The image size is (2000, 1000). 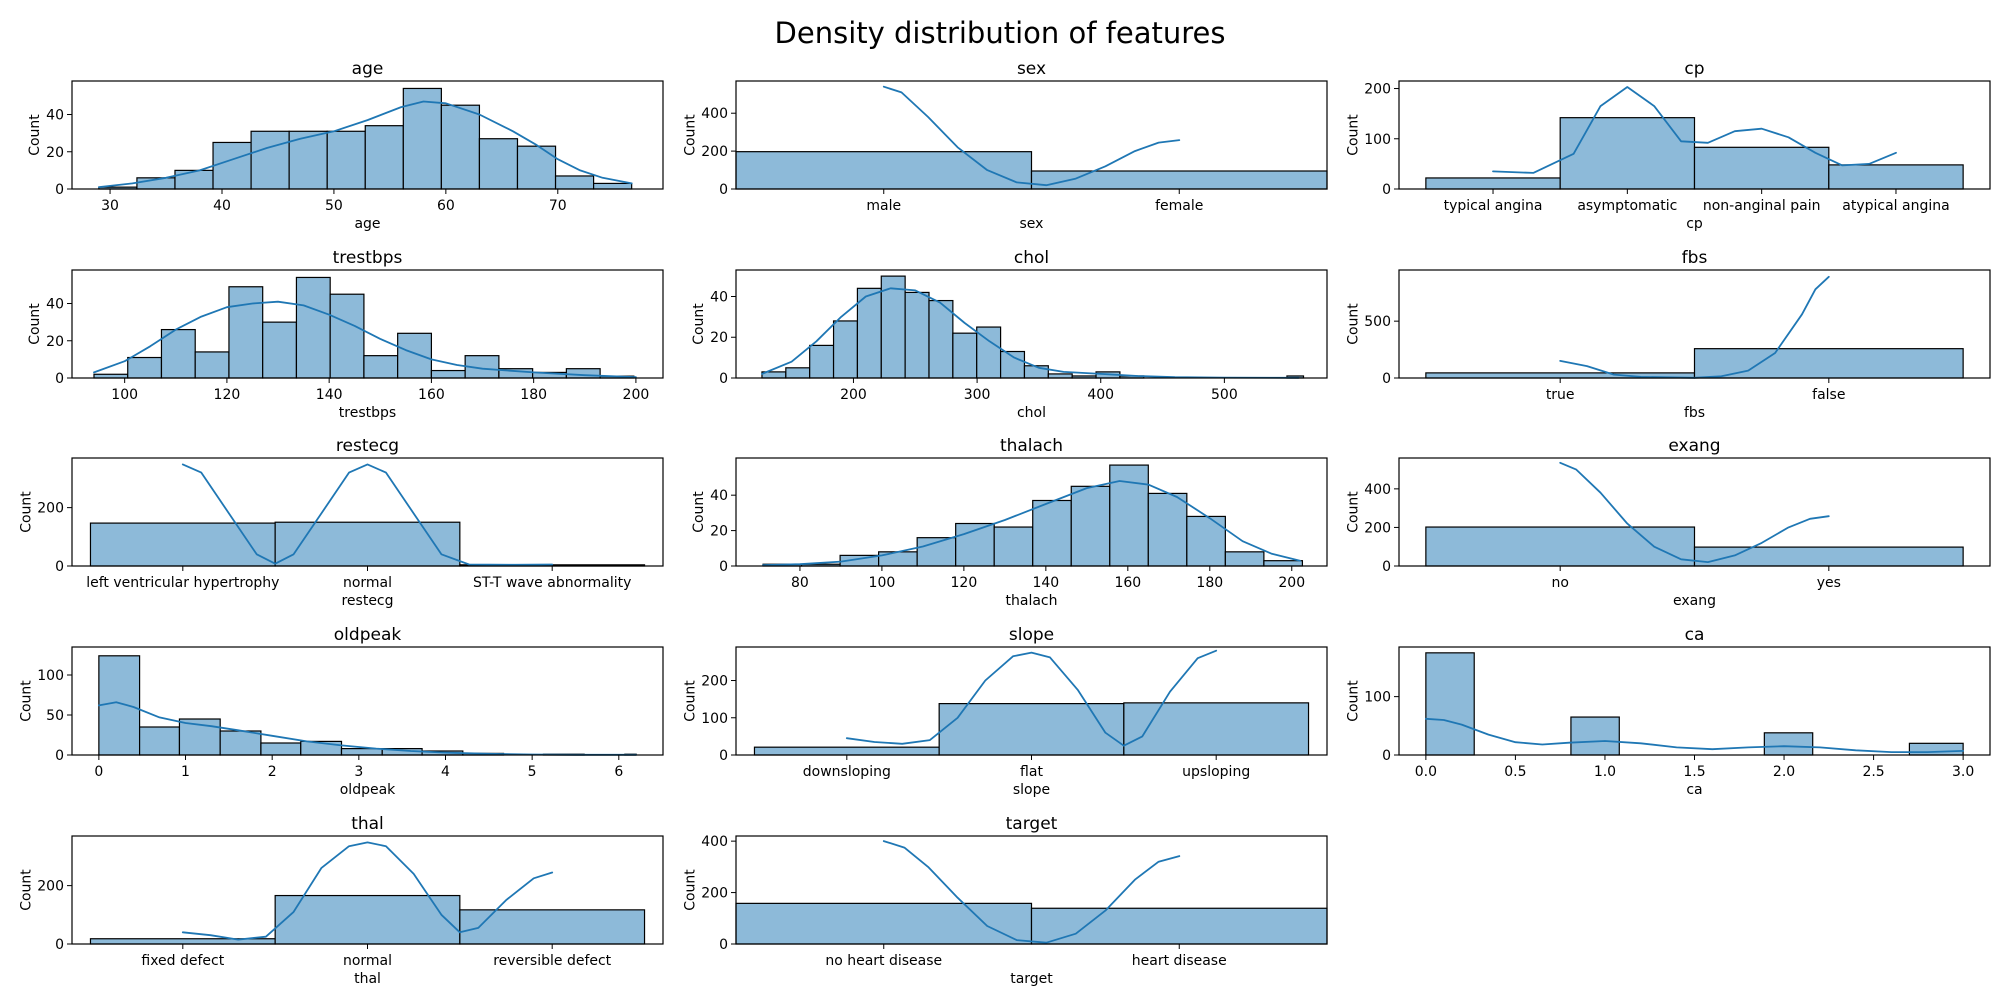 I want to click on subplot-title: exang, so click(x=1694, y=446).